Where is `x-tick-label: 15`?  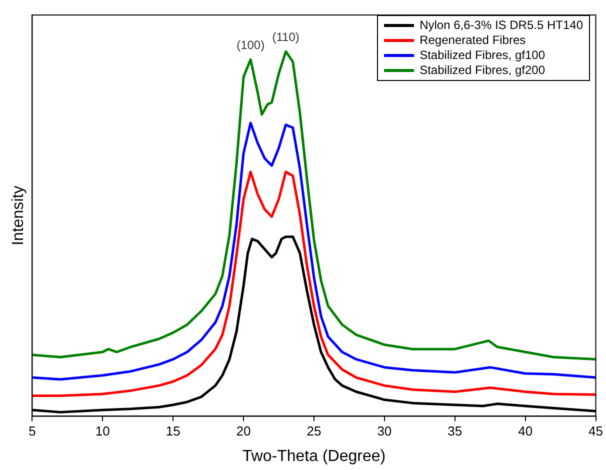
x-tick-label: 15 is located at coordinates (173, 431).